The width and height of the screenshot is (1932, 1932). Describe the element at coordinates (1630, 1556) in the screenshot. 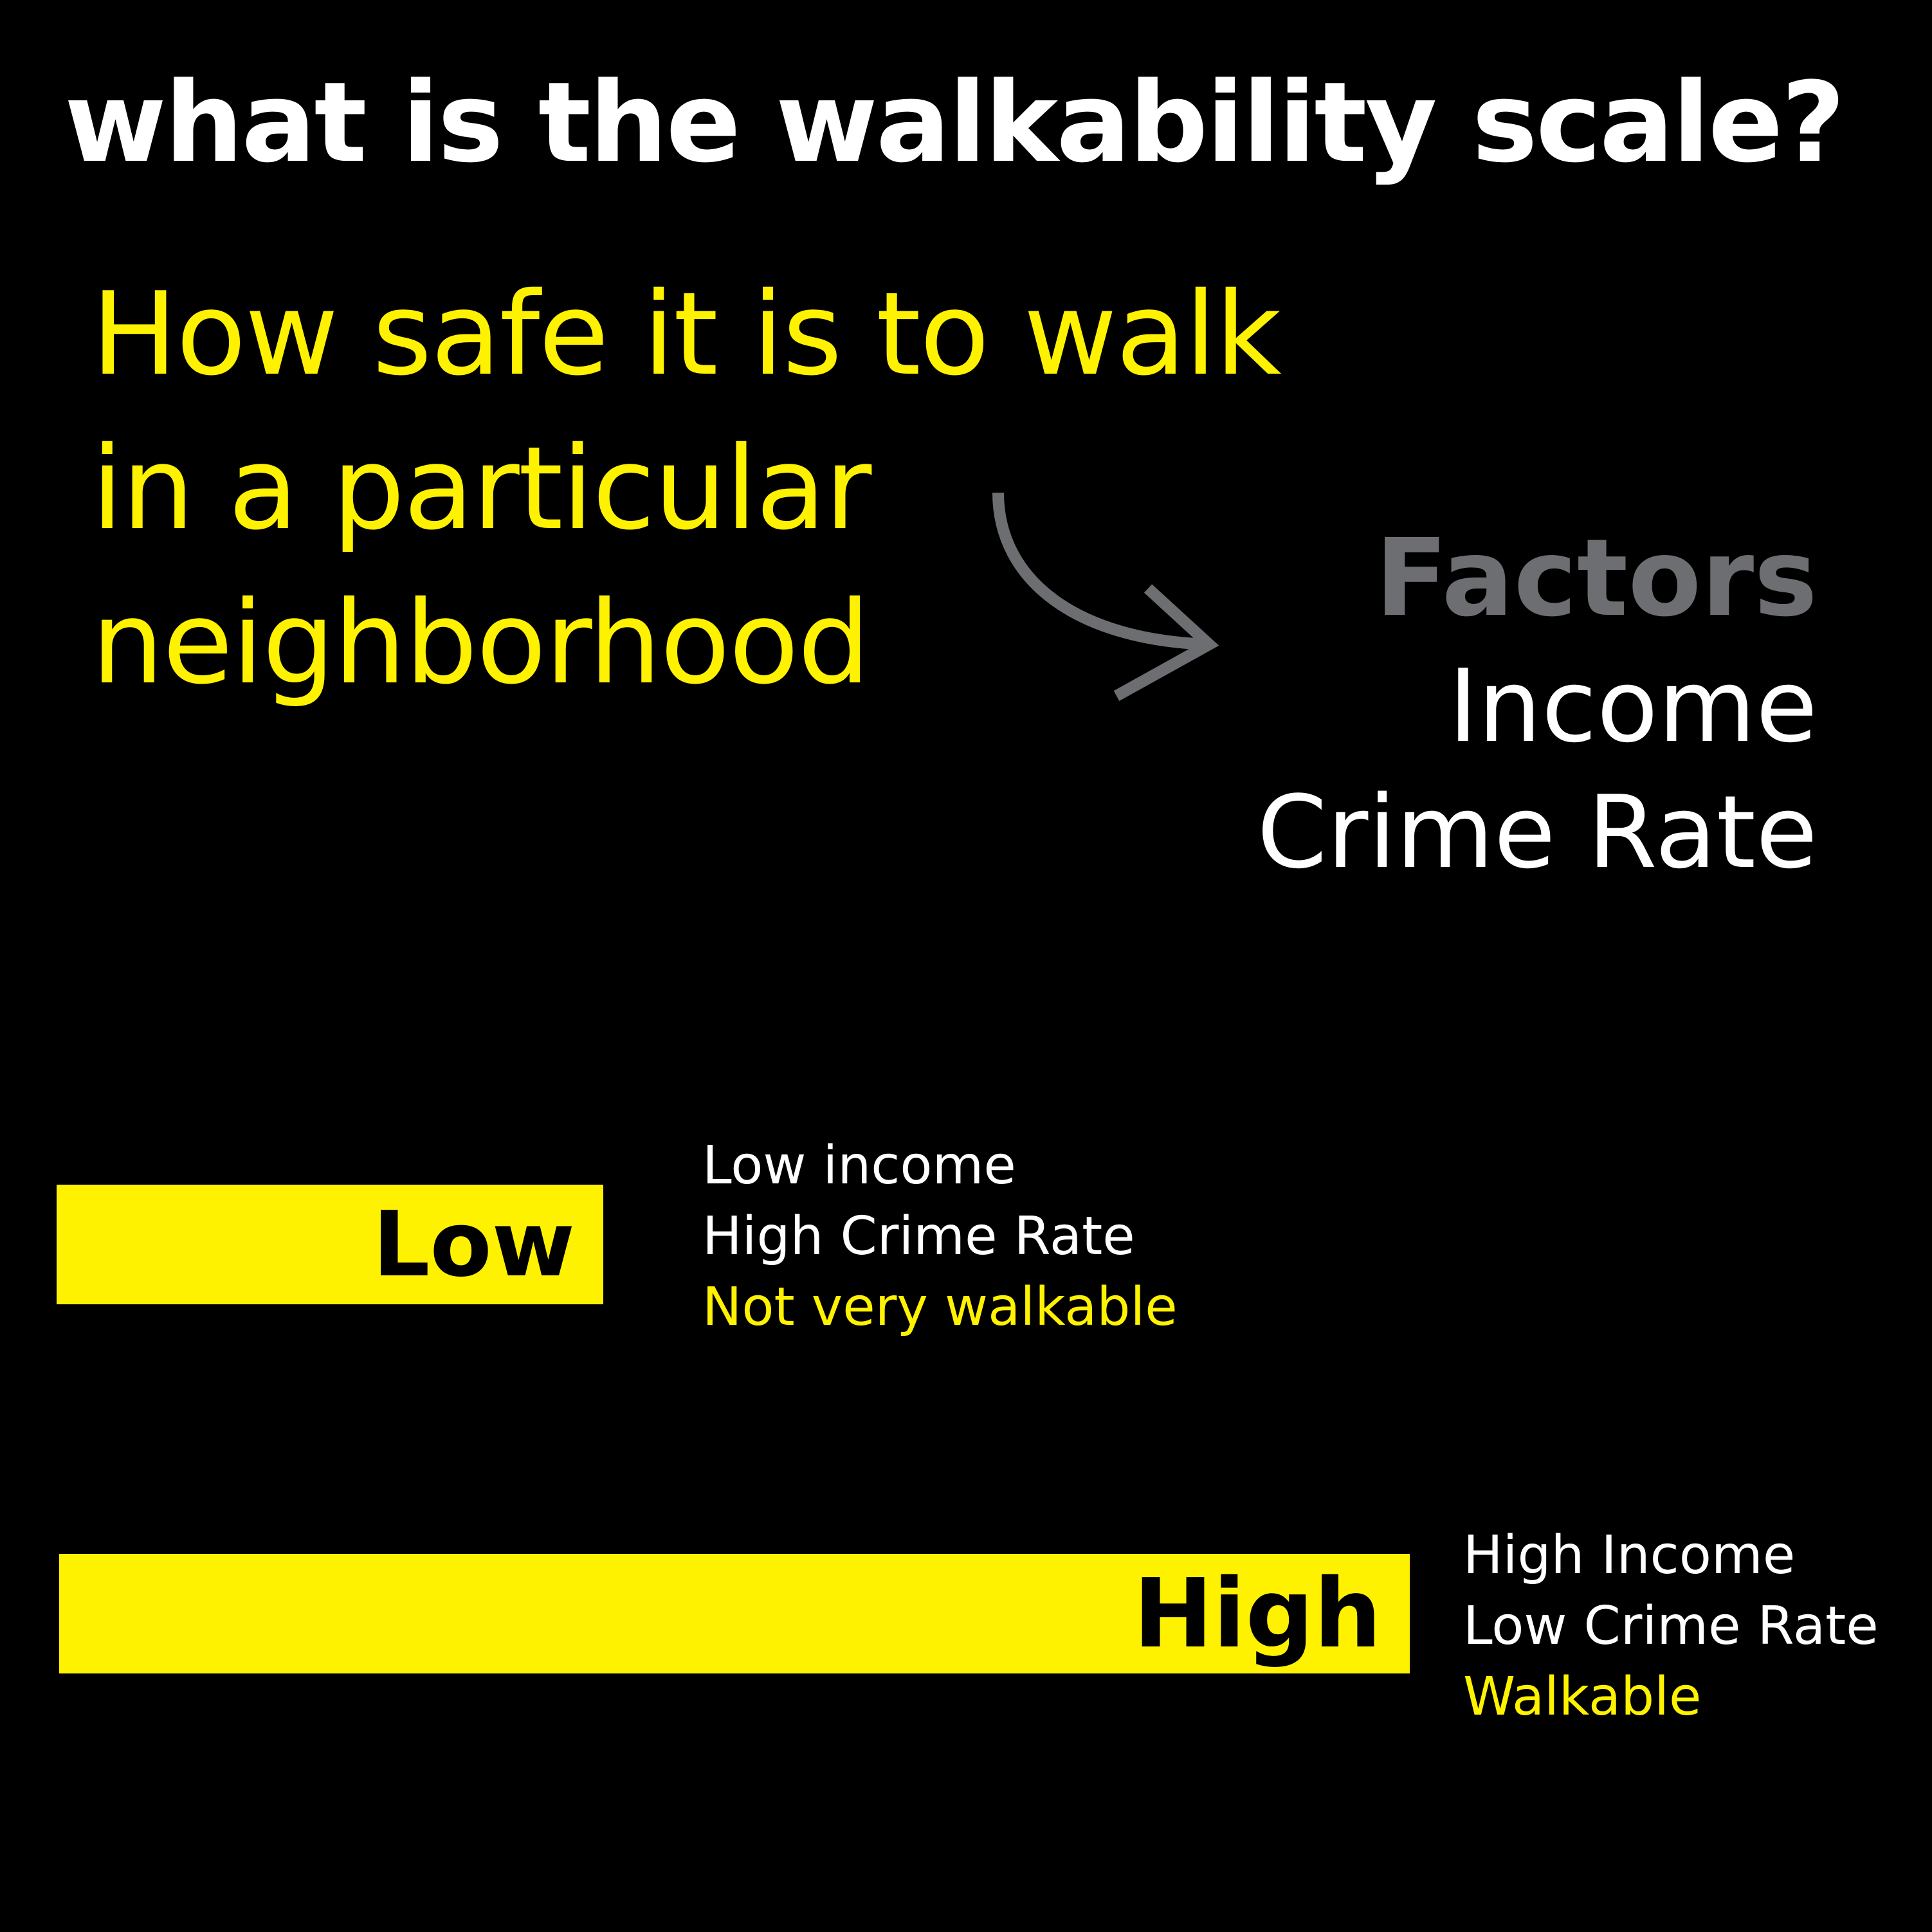

I see `high-income-text: High Income` at that location.